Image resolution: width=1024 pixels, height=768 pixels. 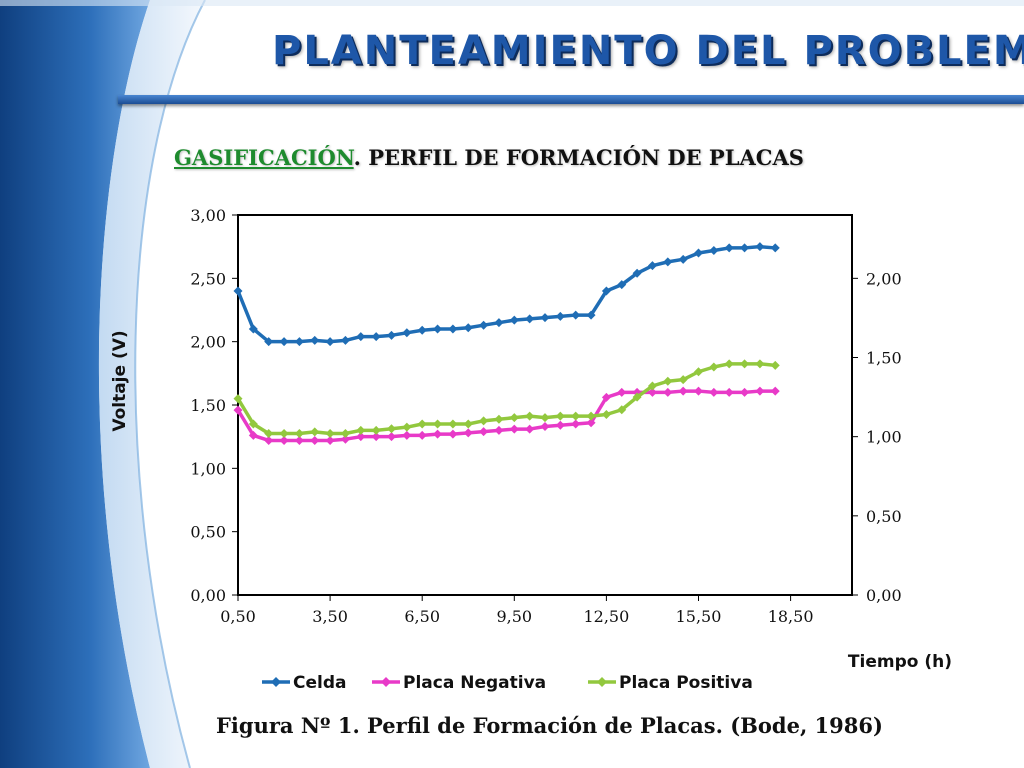 I want to click on y2-tick-label: 0,00, so click(x=884, y=595).